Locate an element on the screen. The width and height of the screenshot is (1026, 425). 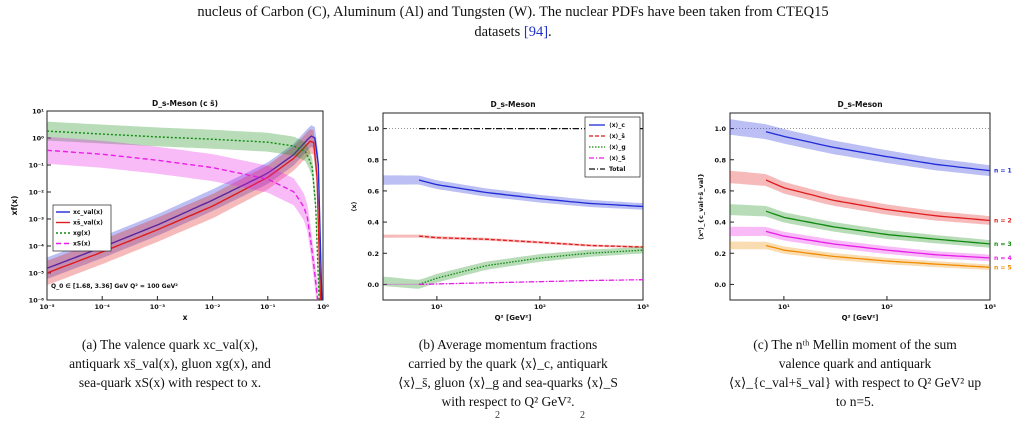
y-tick-label-b: 1.0 is located at coordinates (373, 129).